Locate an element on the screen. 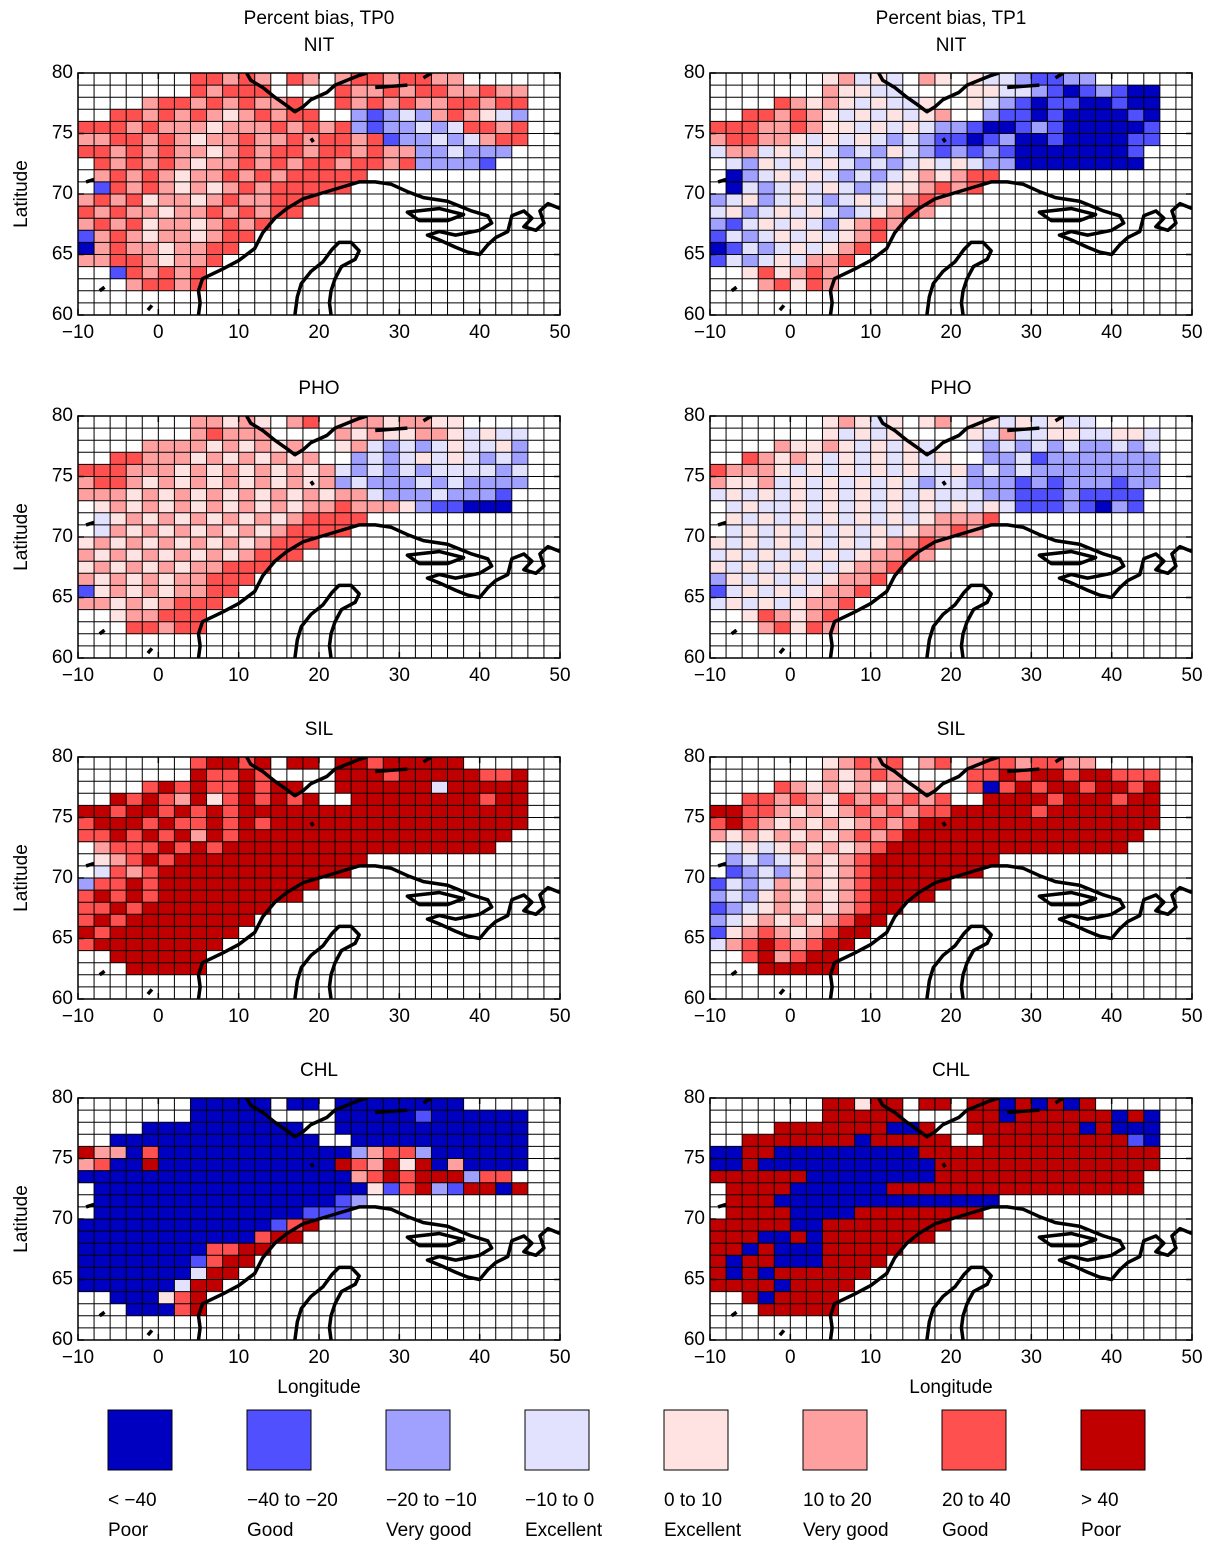  x-tick-label: 20 is located at coordinates (318, 332).